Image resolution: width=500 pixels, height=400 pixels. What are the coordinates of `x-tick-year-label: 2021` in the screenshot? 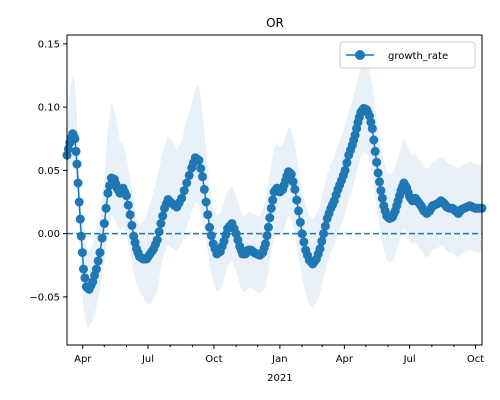 It's located at (279, 378).